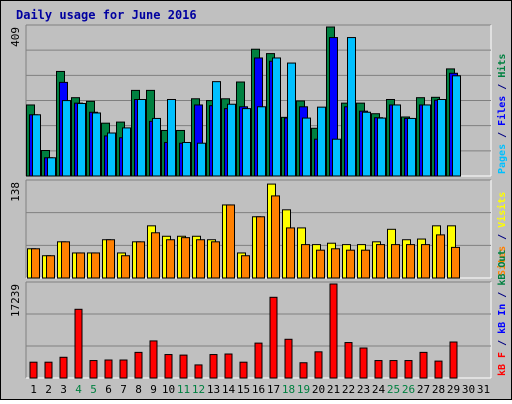  Describe the element at coordinates (123, 389) in the screenshot. I see `x-tick-label: 7` at that location.